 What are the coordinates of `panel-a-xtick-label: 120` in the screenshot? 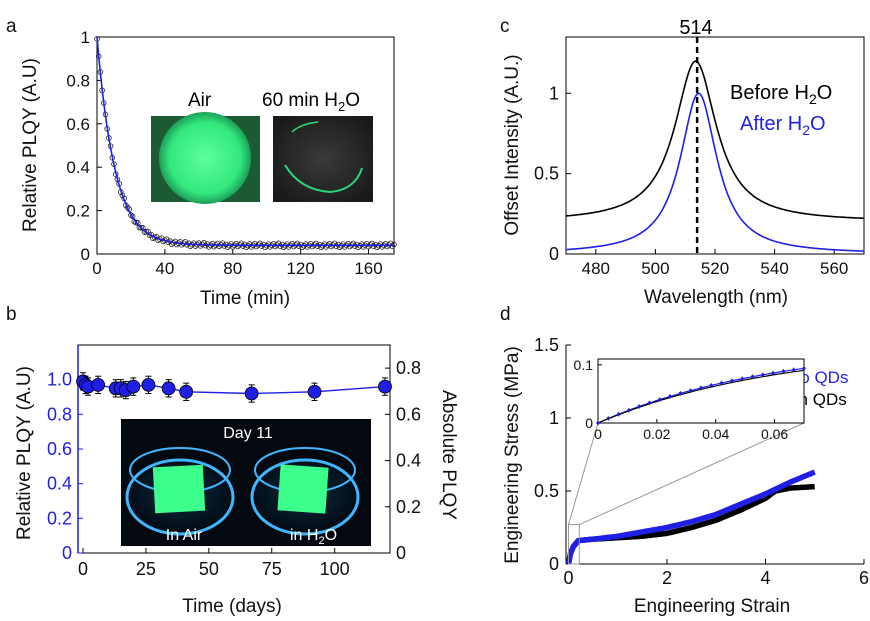 It's located at (300, 268).